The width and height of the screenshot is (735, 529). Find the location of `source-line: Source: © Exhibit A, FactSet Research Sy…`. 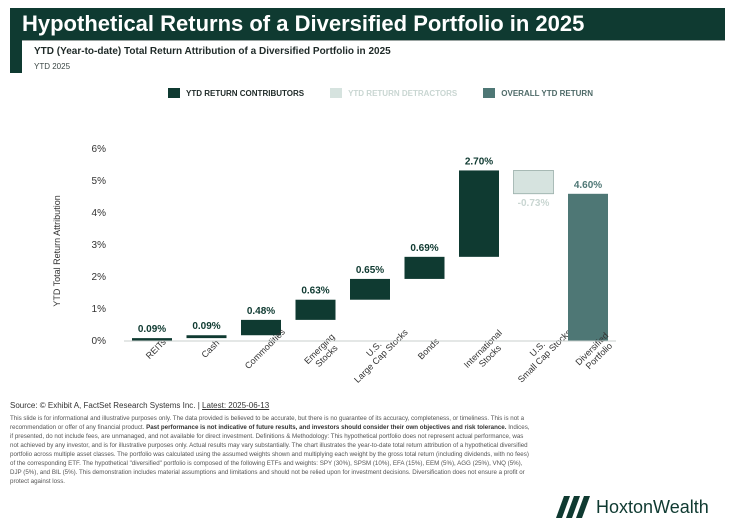

source-line: Source: © Exhibit A, FactSet Research Sy… is located at coordinates (139, 405).